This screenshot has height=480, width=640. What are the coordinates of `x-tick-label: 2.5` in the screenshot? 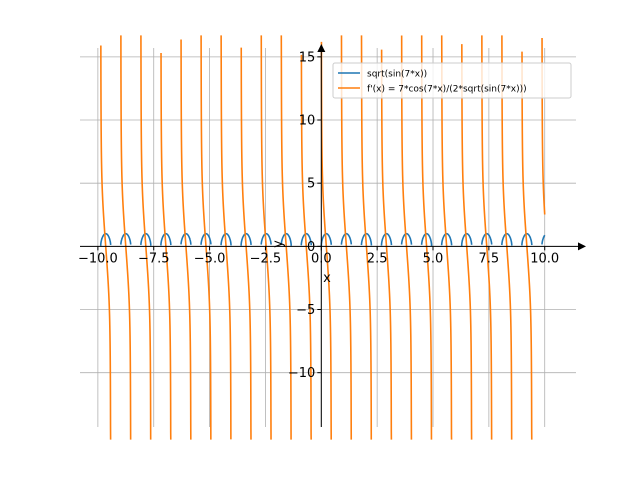 It's located at (377, 258).